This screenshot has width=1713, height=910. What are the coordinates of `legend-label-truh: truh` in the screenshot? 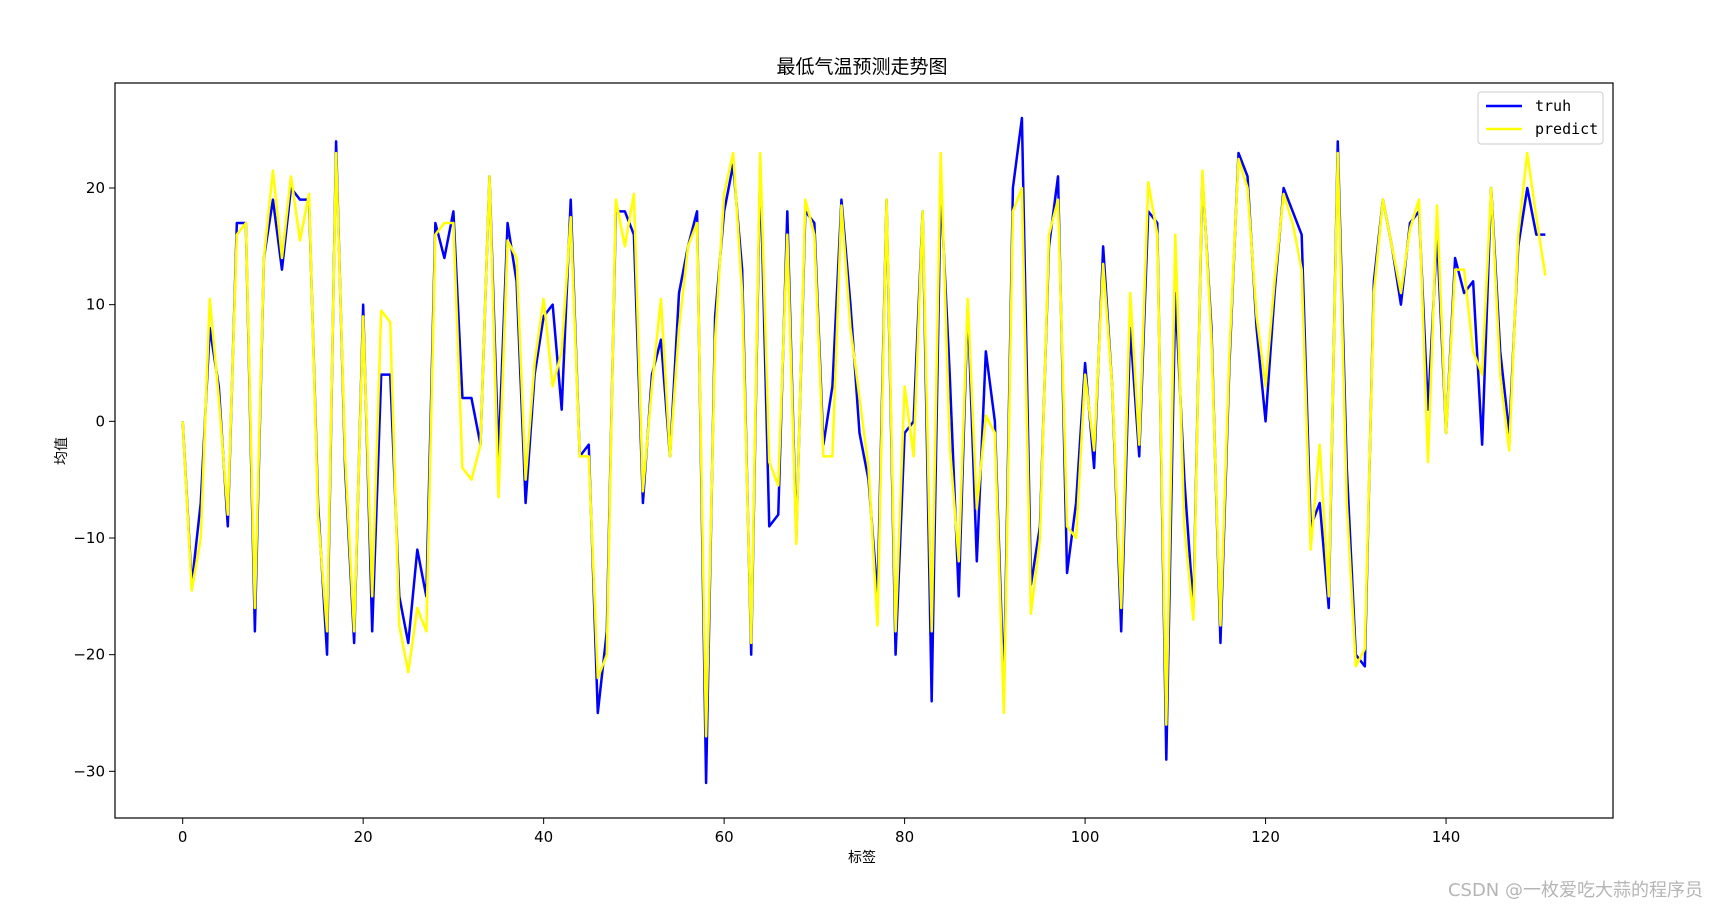 It's located at (1553, 106).